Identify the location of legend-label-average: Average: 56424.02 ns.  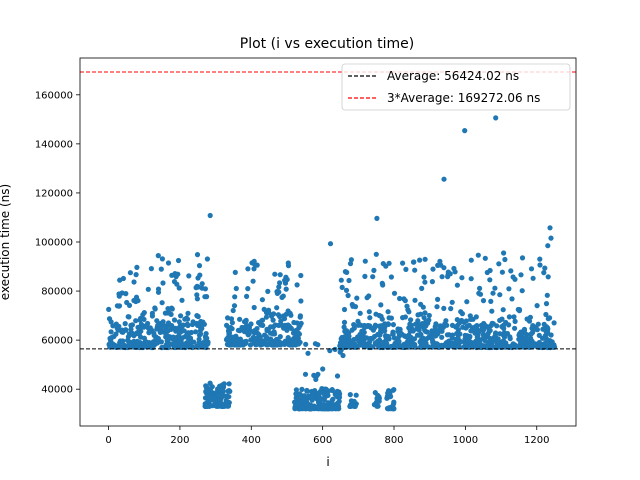
(453, 76).